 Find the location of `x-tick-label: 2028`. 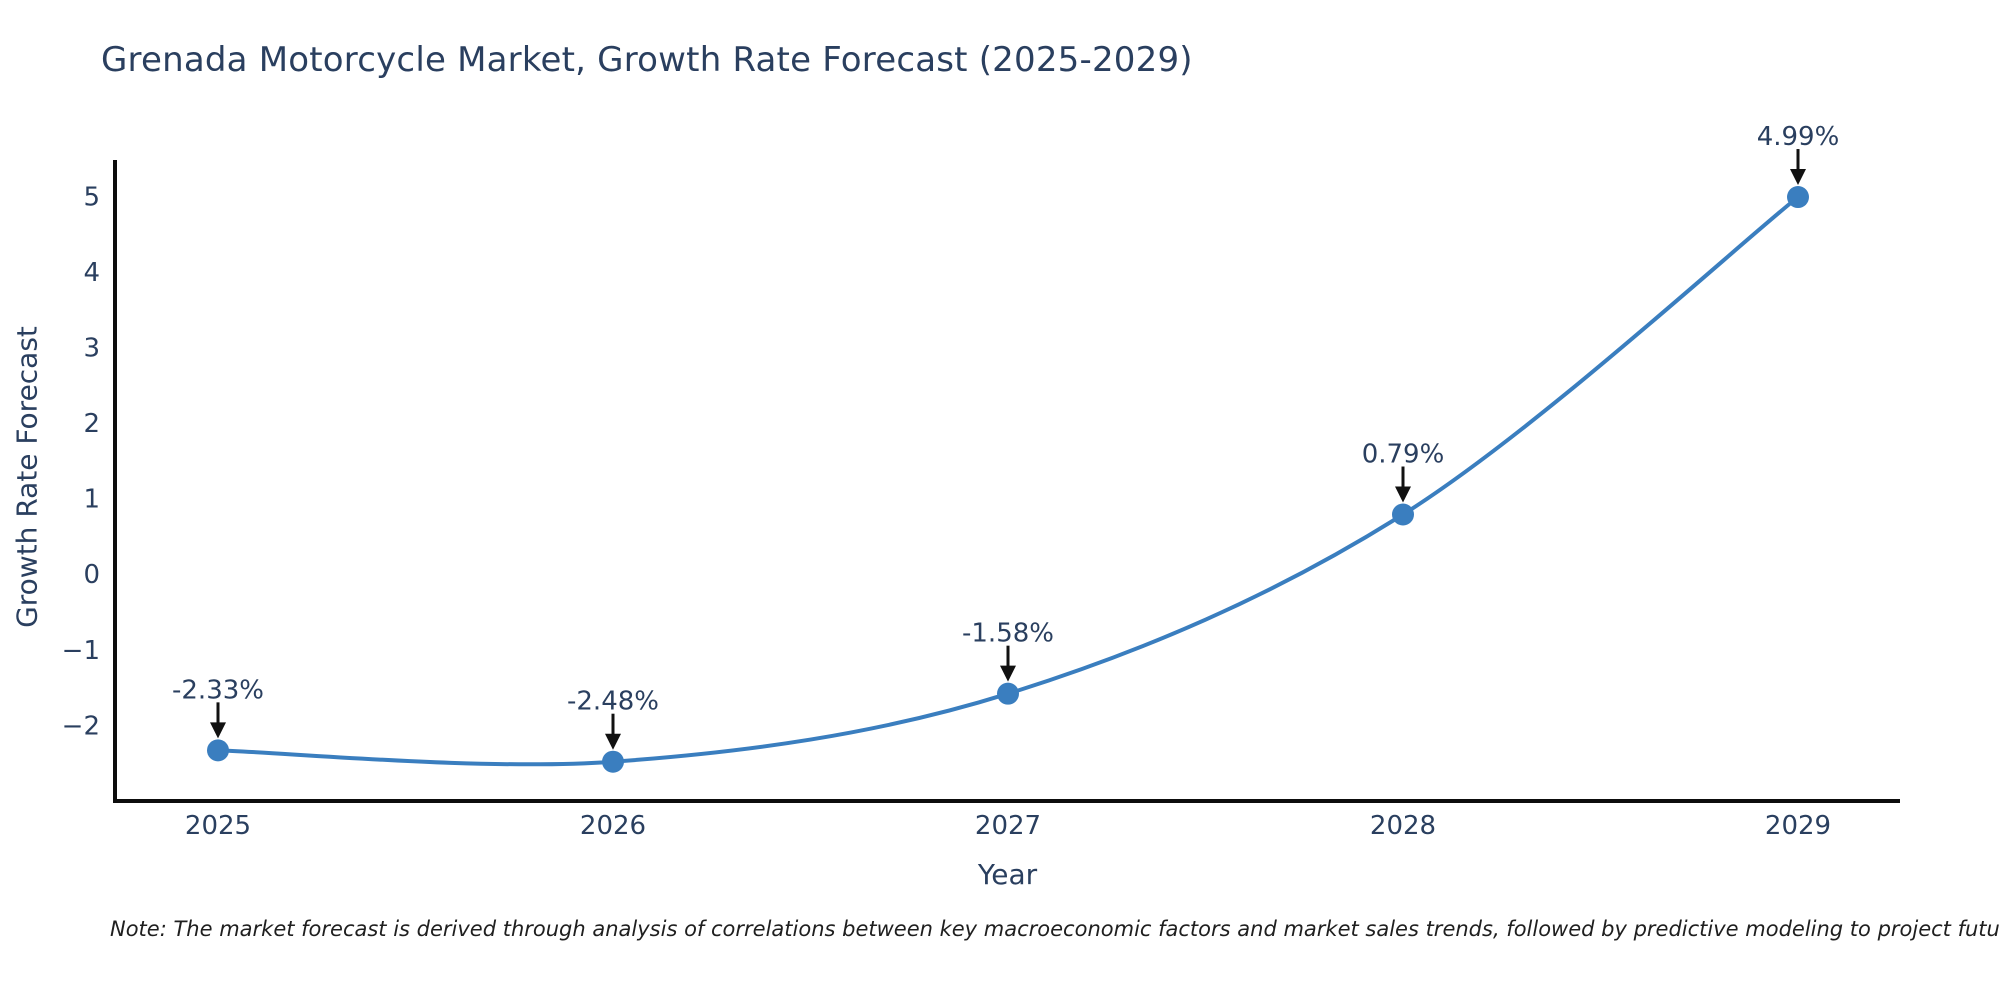

x-tick-label: 2028 is located at coordinates (1403, 826).